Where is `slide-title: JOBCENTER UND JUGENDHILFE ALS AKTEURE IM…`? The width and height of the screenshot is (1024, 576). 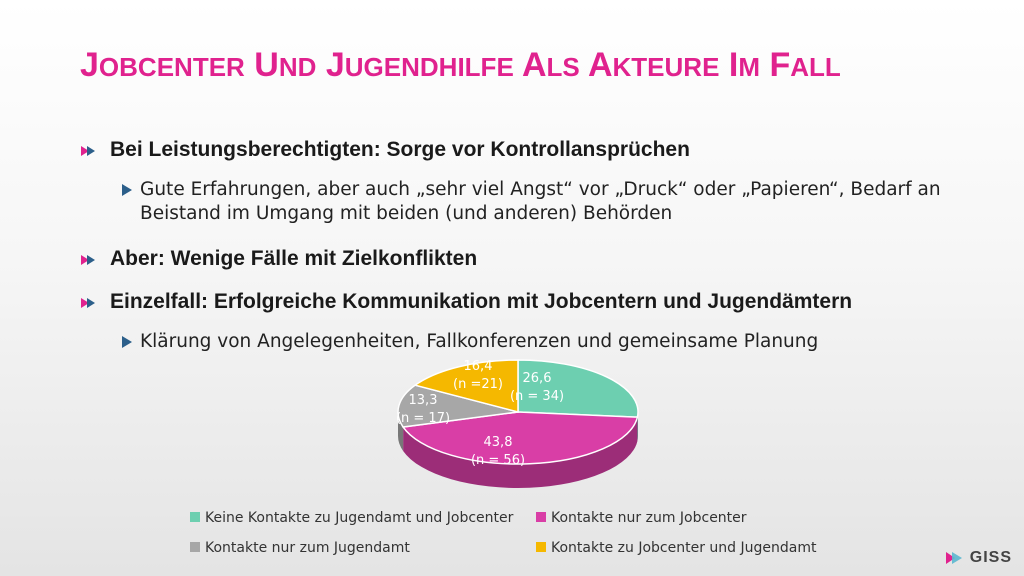
slide-title: JOBCENTER UND JUGENDHILFE ALS AKTEURE IM… is located at coordinates (460, 65).